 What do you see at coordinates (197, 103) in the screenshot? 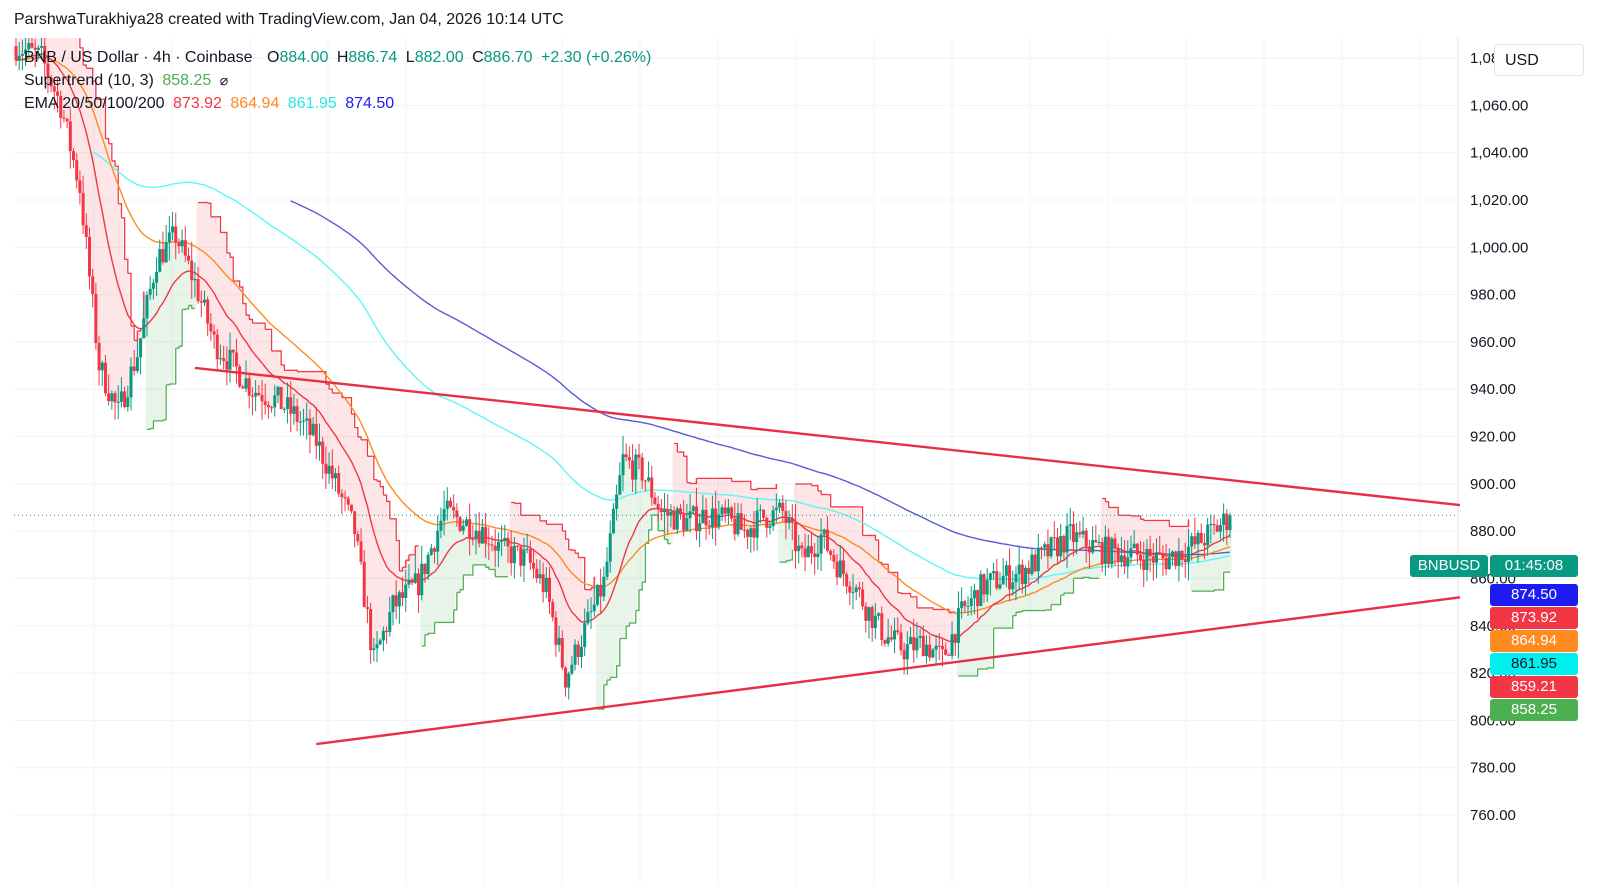
I see `ema20-value: 873.92` at bounding box center [197, 103].